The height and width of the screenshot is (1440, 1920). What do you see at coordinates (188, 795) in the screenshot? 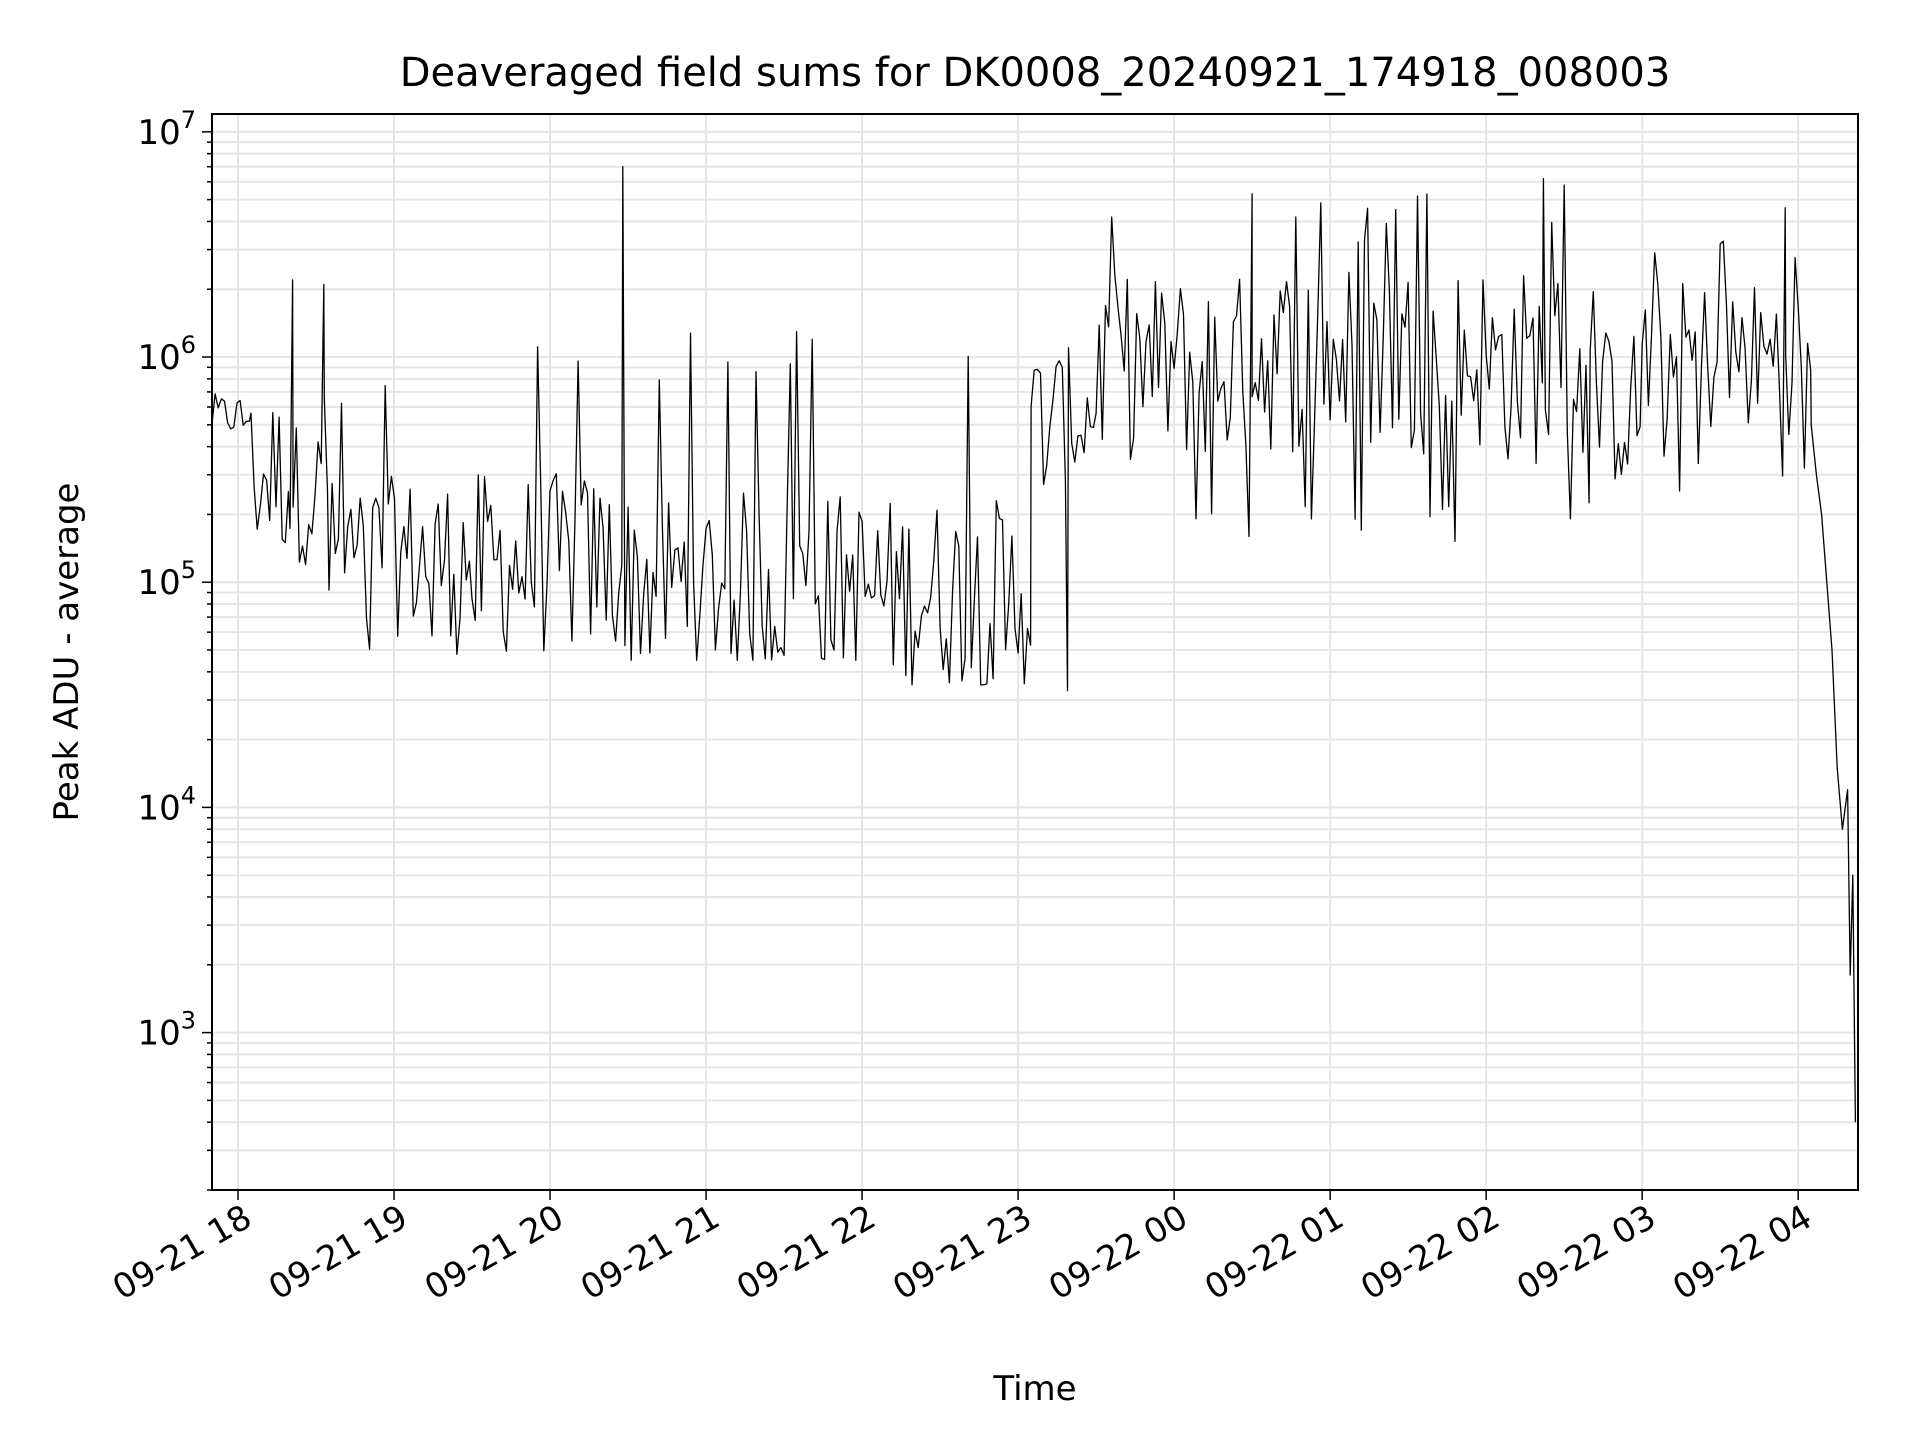
I see `y-tick-exponent: 4` at bounding box center [188, 795].